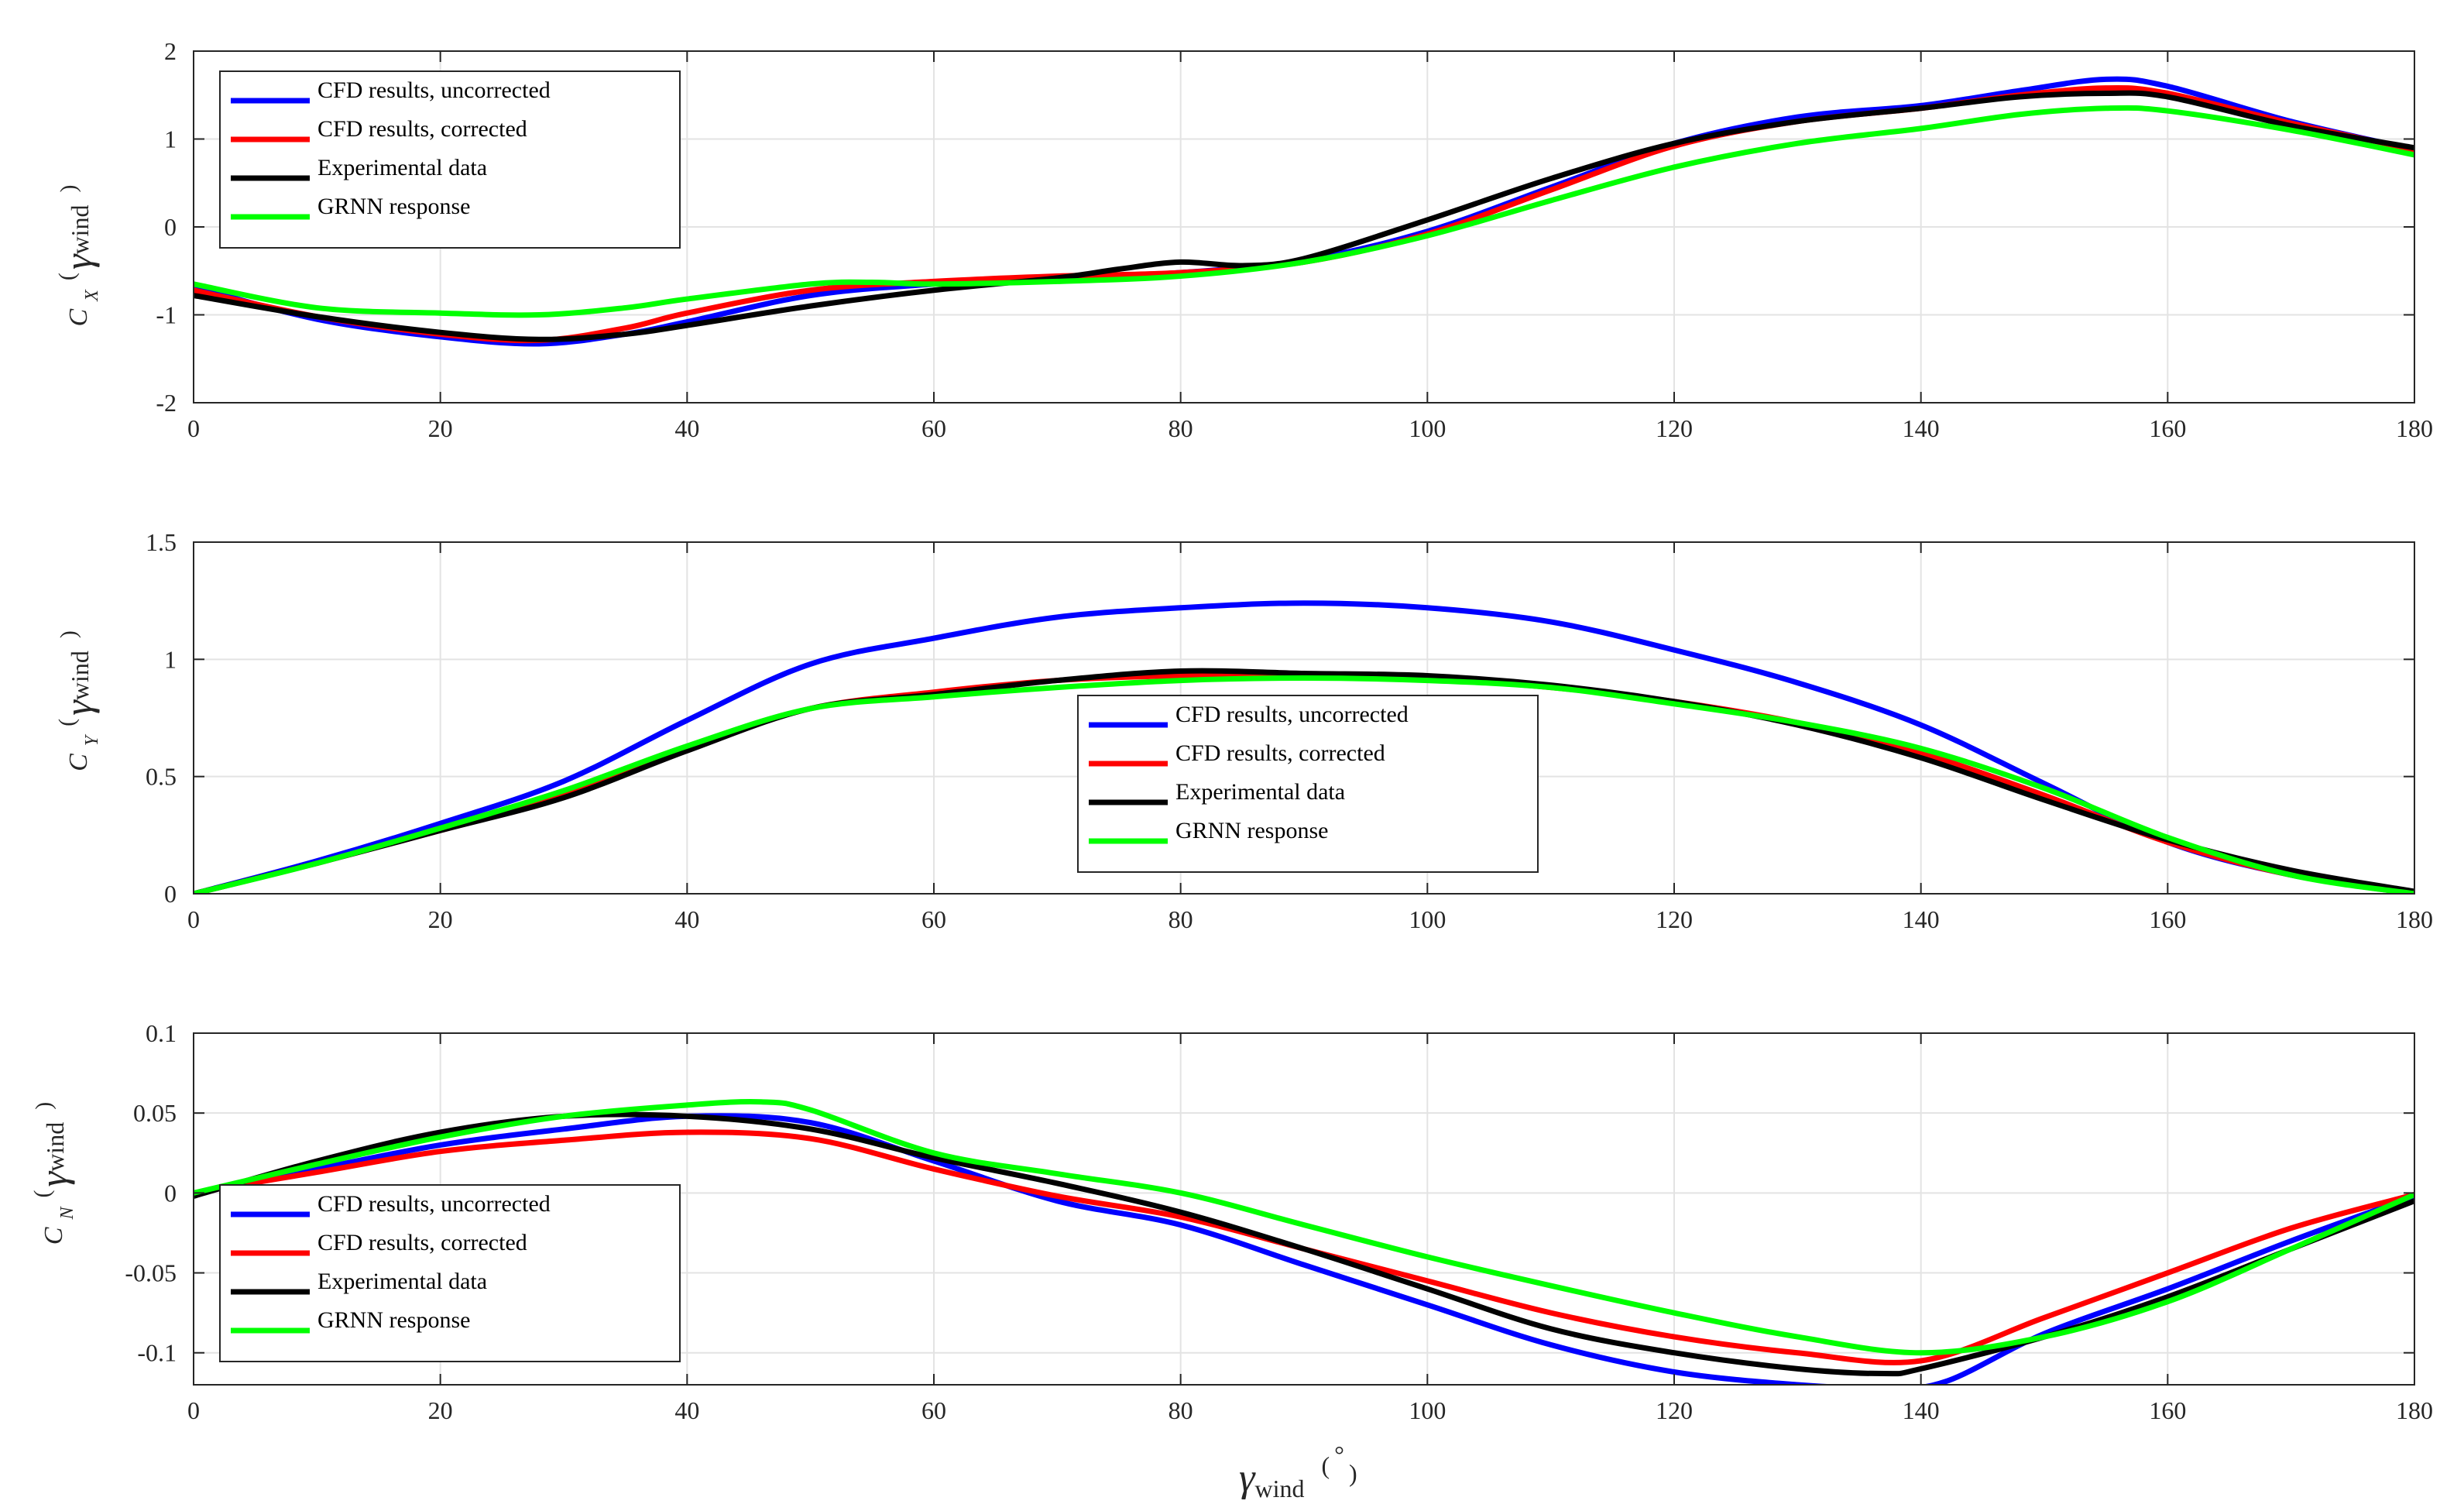  What do you see at coordinates (1921, 428) in the screenshot?
I see `cx-x-tick-label: 140` at bounding box center [1921, 428].